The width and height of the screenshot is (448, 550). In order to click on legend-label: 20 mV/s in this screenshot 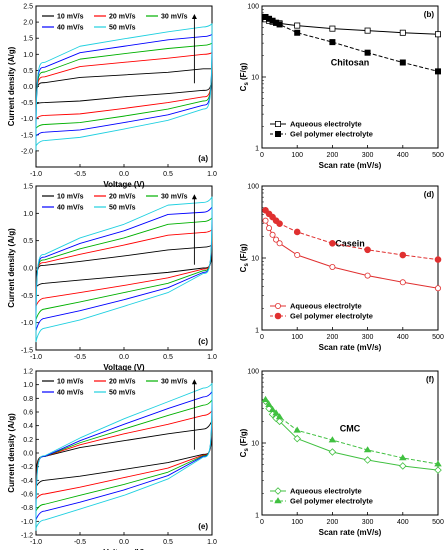, I will do `click(122, 197)`.